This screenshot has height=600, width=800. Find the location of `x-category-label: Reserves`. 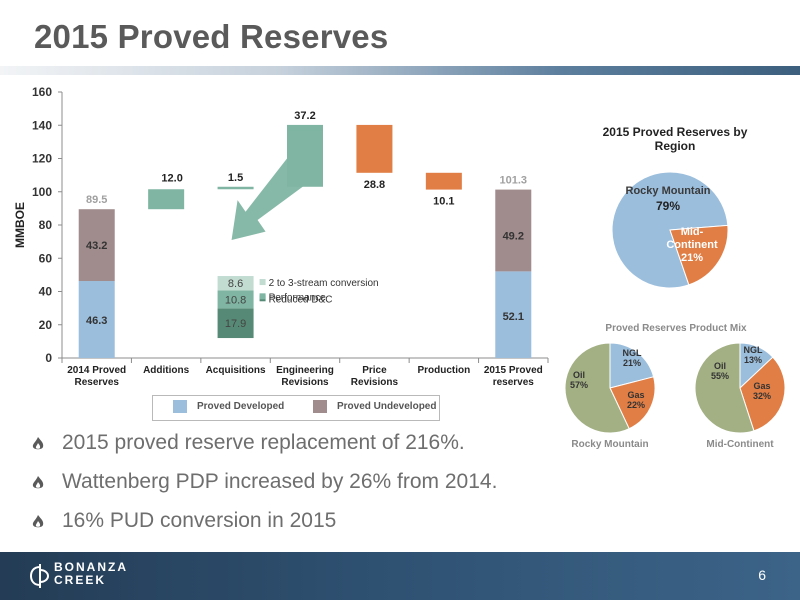

x-category-label: Reserves is located at coordinates (96, 382).